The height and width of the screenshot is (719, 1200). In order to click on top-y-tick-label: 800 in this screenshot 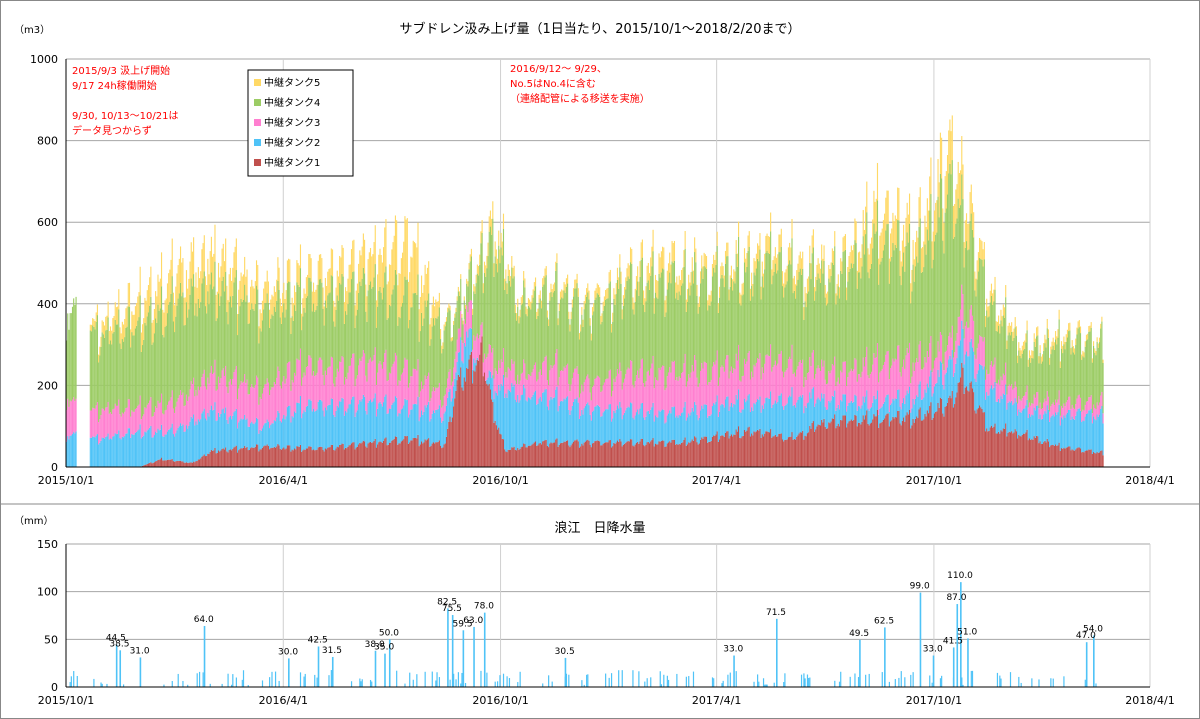, I will do `click(47, 141)`.